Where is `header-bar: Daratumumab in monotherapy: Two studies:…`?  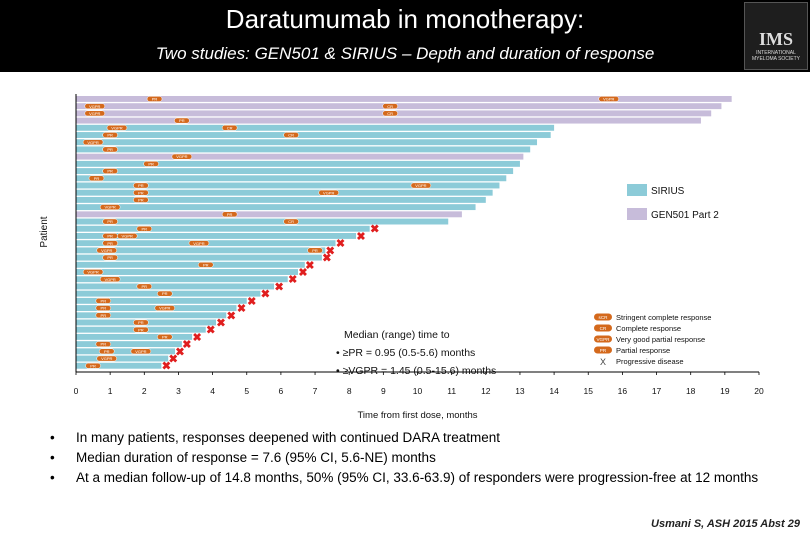
header-bar: Daratumumab in monotherapy: Two studies:… is located at coordinates (405, 36).